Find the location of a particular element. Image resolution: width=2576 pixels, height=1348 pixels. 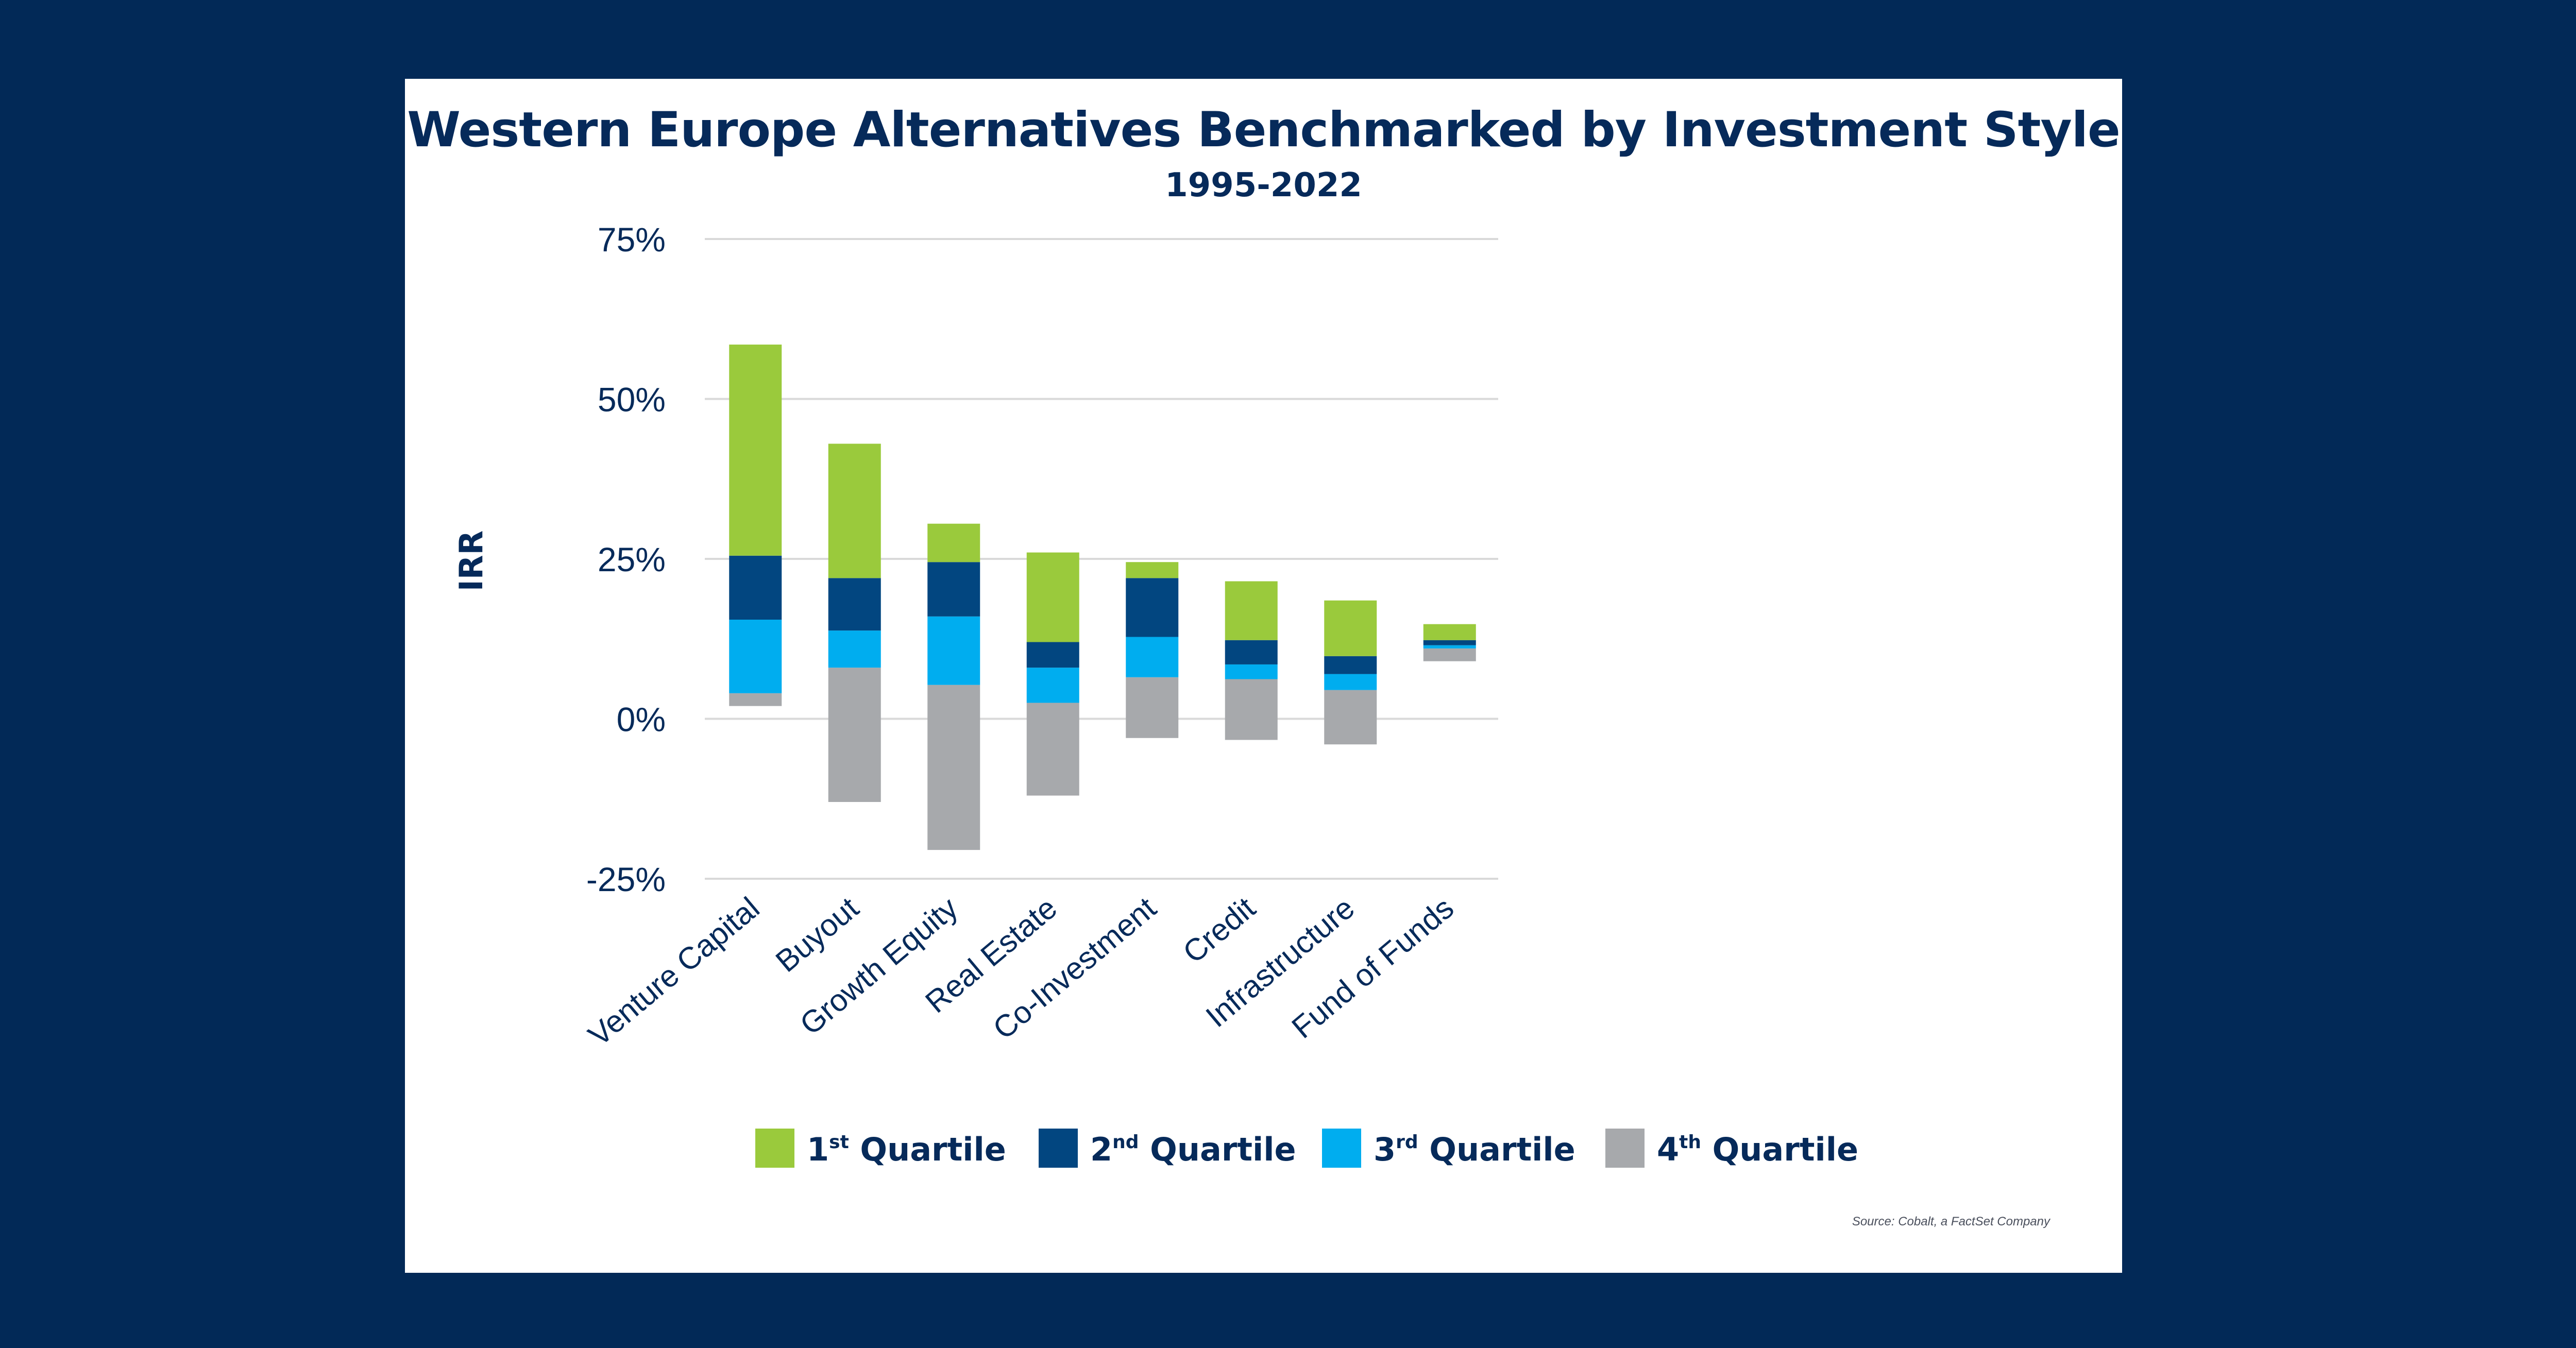

y-tick-label: 75% is located at coordinates (632, 239).